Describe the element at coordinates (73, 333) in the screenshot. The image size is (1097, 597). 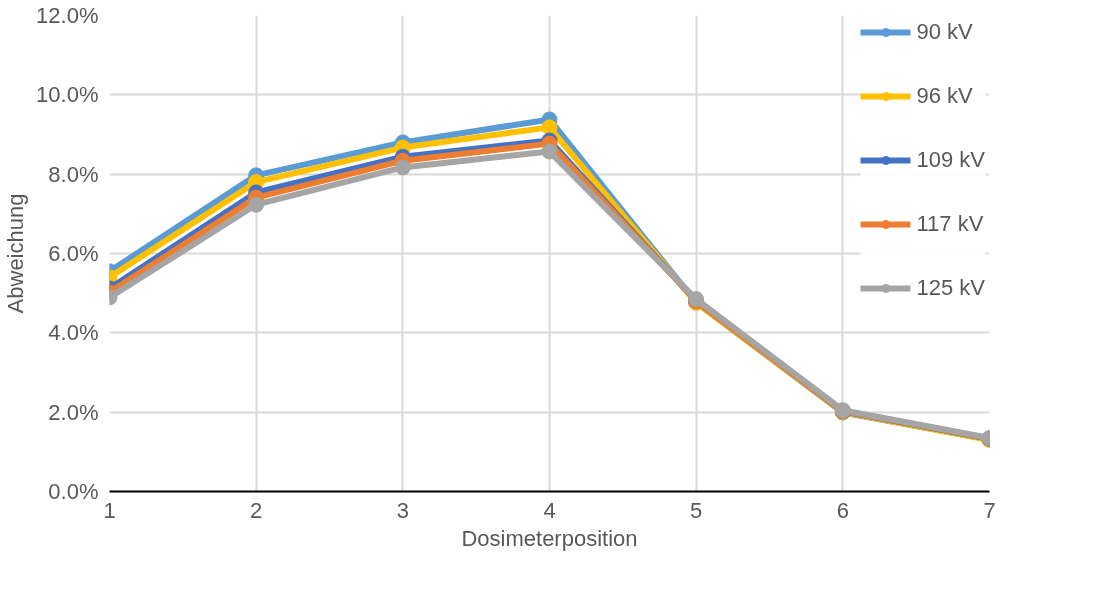
I see `y-tick-label: 4.0%` at that location.